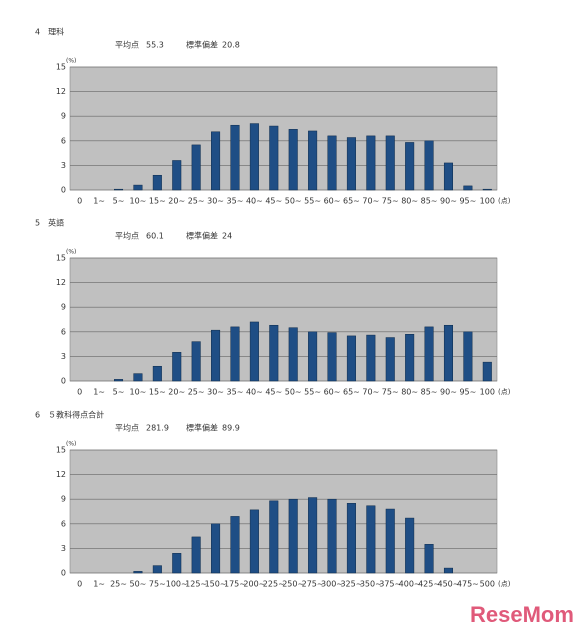 Image resolution: width=580 pixels, height=640 pixels. I want to click on x-tick-label: 1~, so click(99, 584).